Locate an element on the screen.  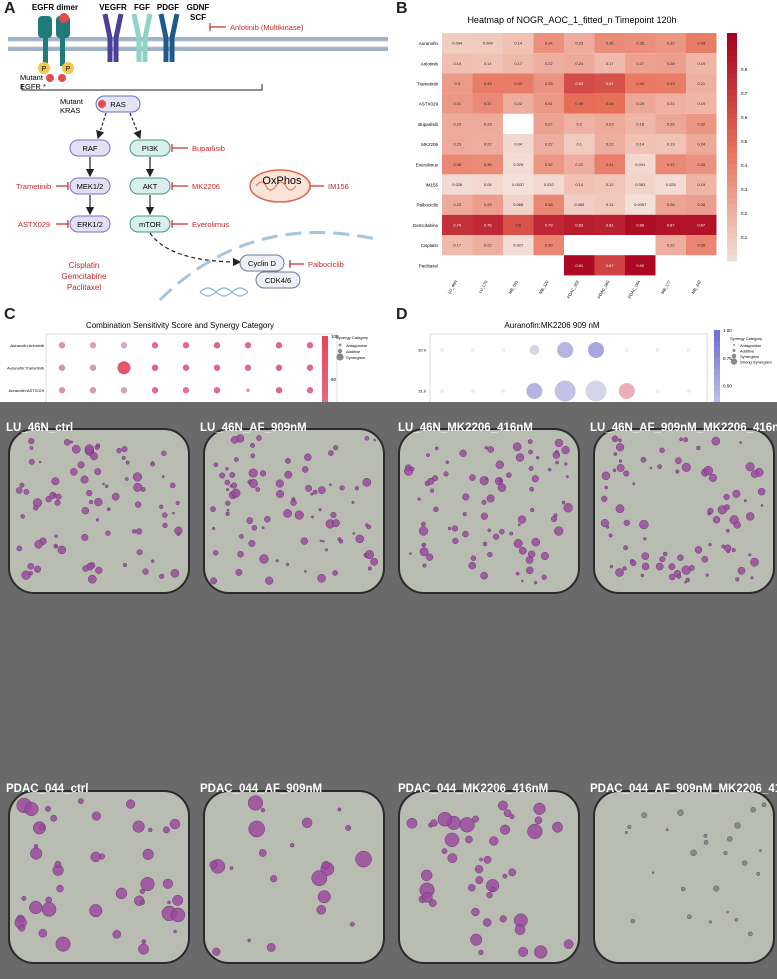
mek-label: MEK1/2 is located at coordinates (90, 186).